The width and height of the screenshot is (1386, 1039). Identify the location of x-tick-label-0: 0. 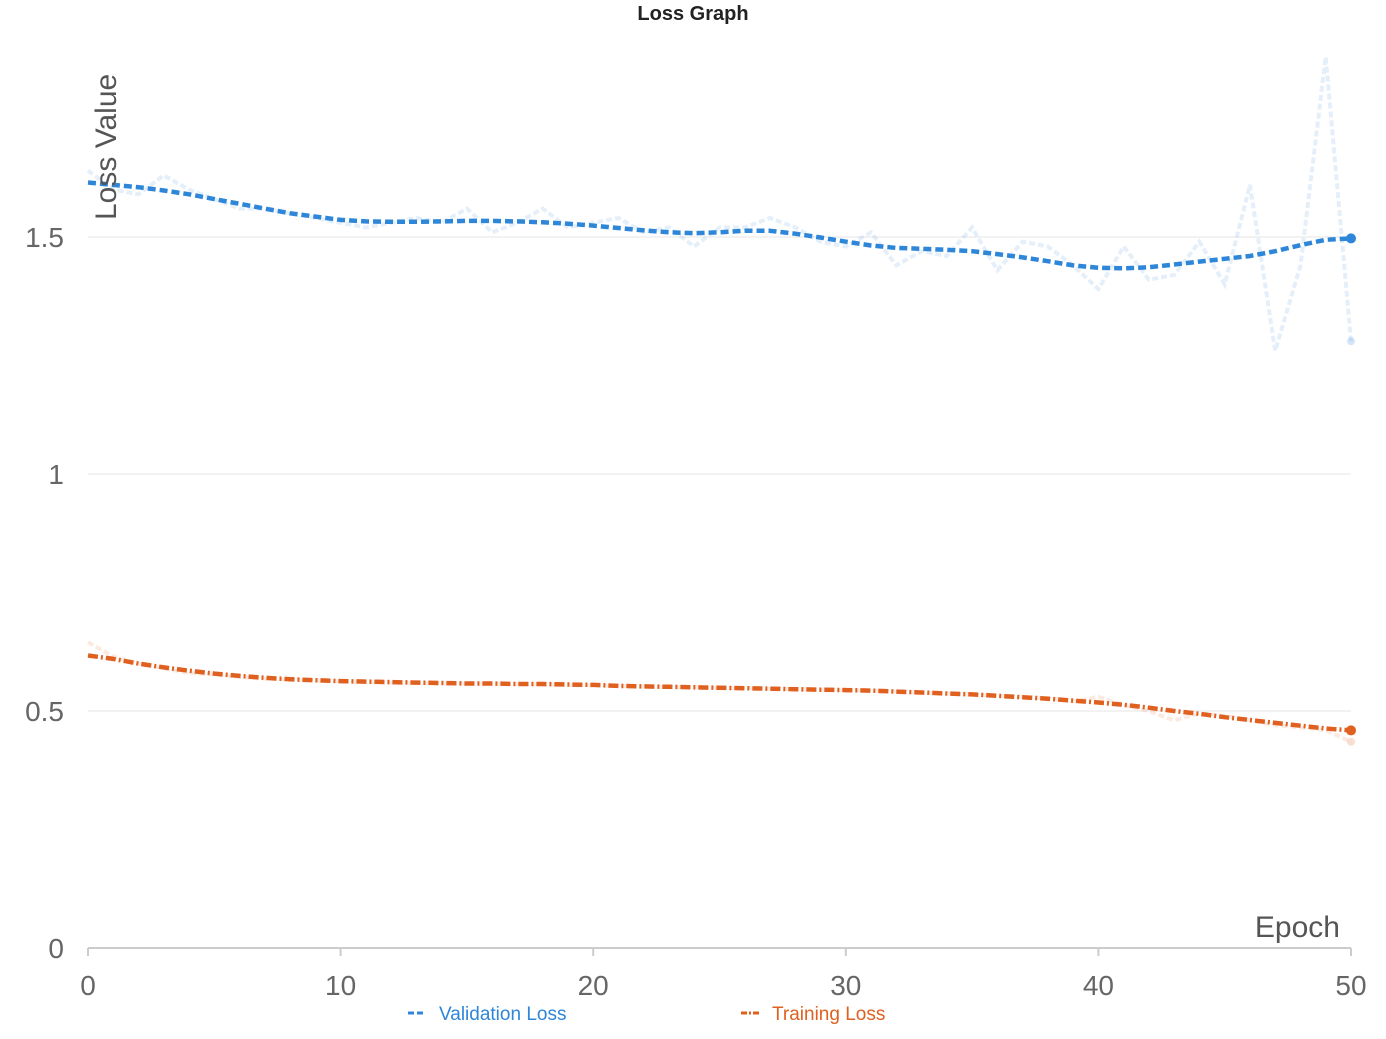
(88, 985).